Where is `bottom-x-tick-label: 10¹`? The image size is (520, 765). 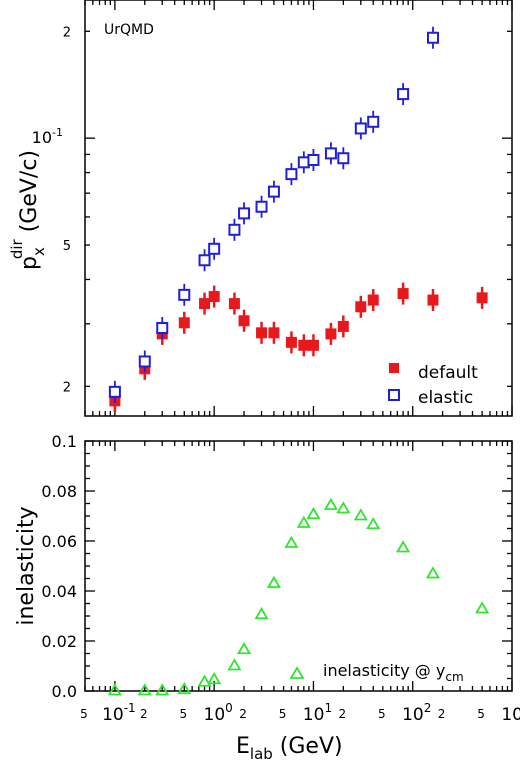 bottom-x-tick-label: 10¹ is located at coordinates (317, 713).